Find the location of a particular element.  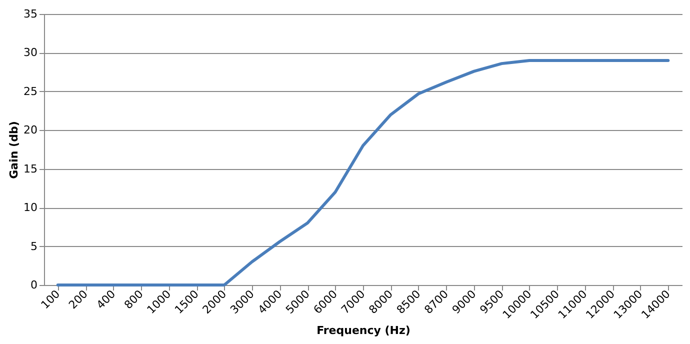

y-tick-label: 25 is located at coordinates (31, 91).